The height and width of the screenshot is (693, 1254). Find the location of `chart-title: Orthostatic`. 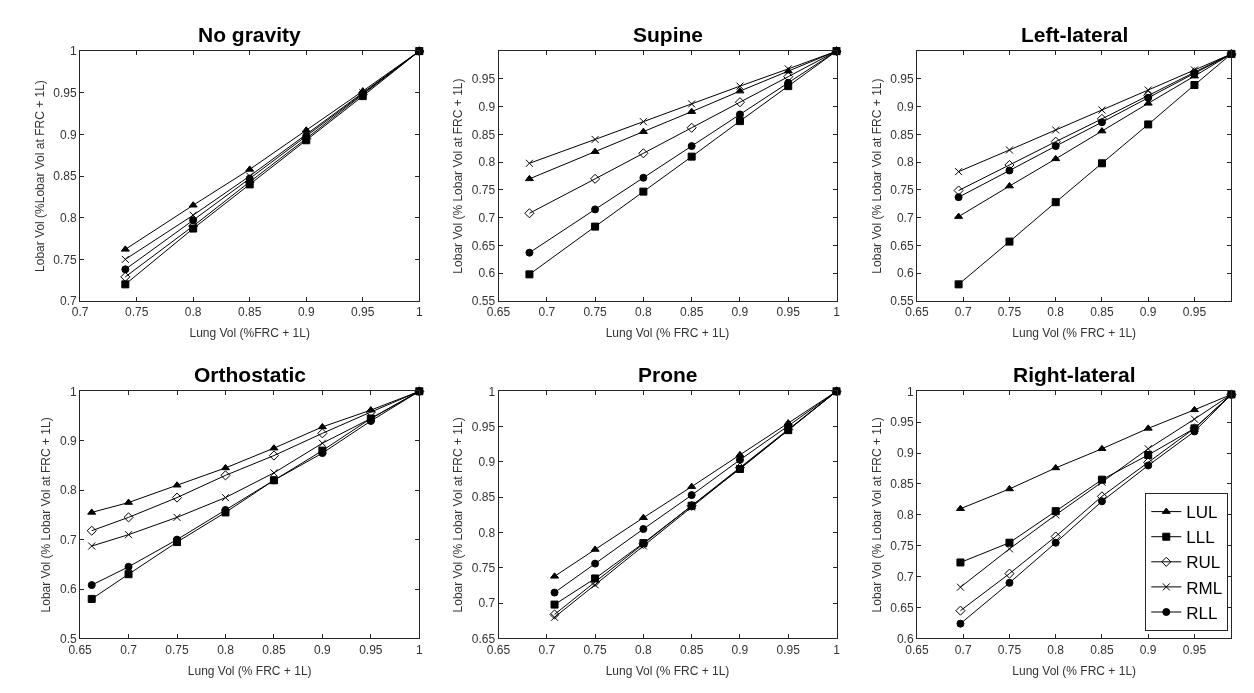

chart-title: Orthostatic is located at coordinates (250, 374).